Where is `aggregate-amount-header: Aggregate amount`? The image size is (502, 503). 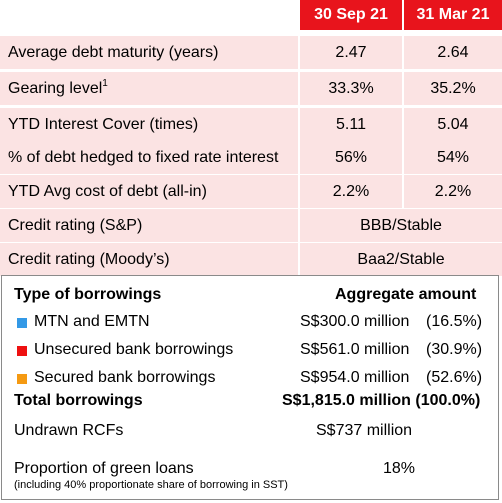
aggregate-amount-header: Aggregate amount is located at coordinates (406, 294).